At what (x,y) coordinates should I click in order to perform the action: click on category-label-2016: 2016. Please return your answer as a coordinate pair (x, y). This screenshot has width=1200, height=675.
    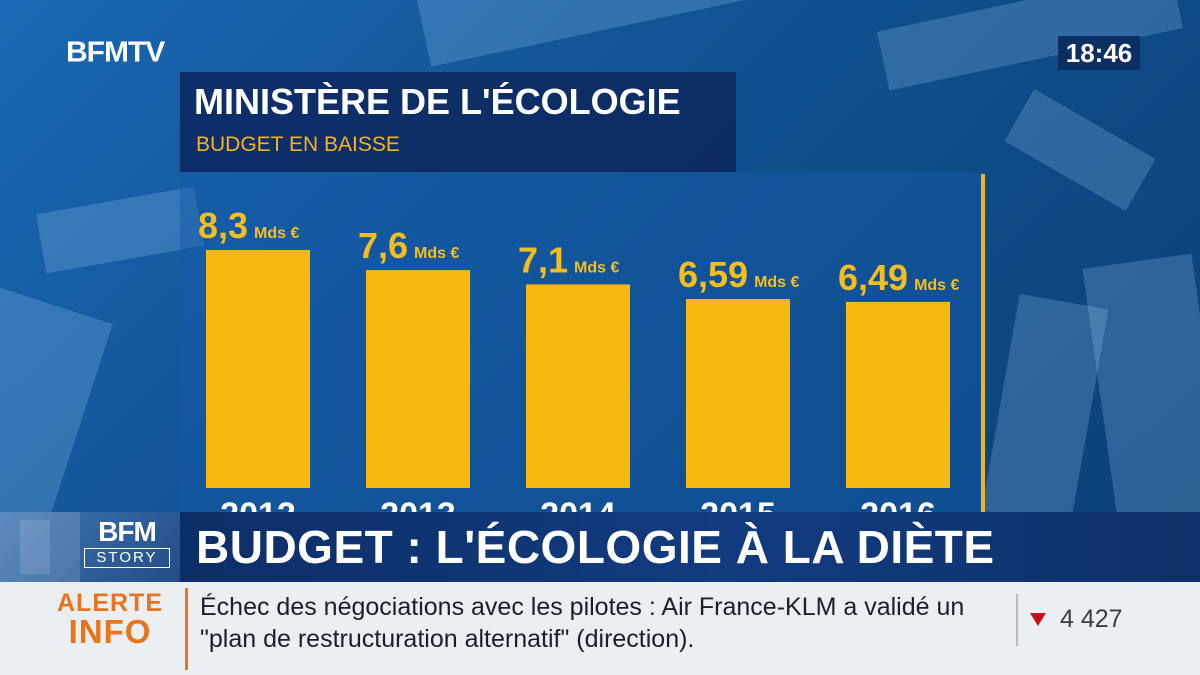
    Looking at the image, I should click on (898, 504).